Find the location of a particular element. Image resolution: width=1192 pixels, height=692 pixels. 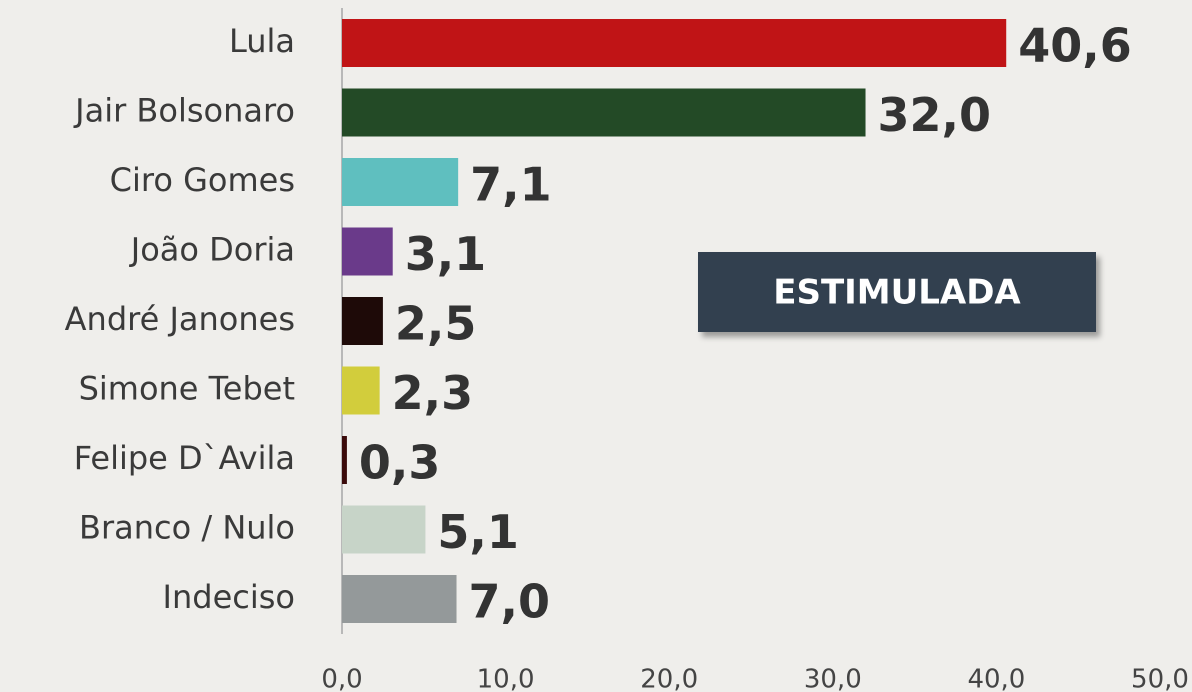

value-label: 40,6 is located at coordinates (1075, 46).